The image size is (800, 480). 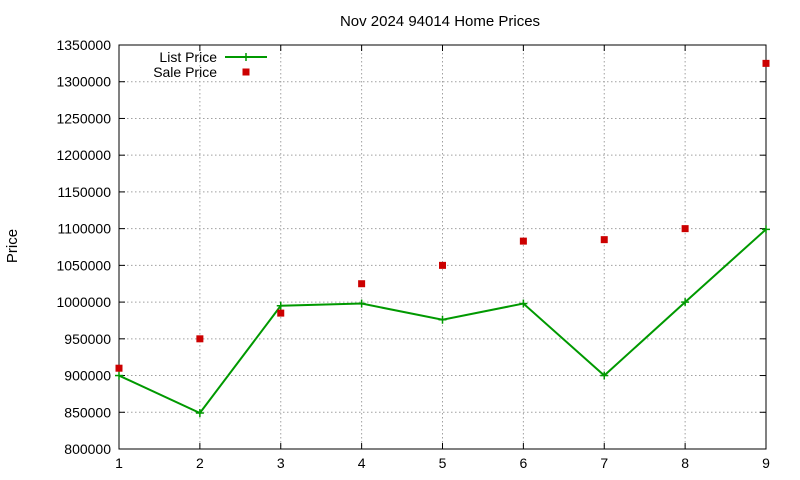 What do you see at coordinates (87, 376) in the screenshot?
I see `y-tick-label: 900000` at bounding box center [87, 376].